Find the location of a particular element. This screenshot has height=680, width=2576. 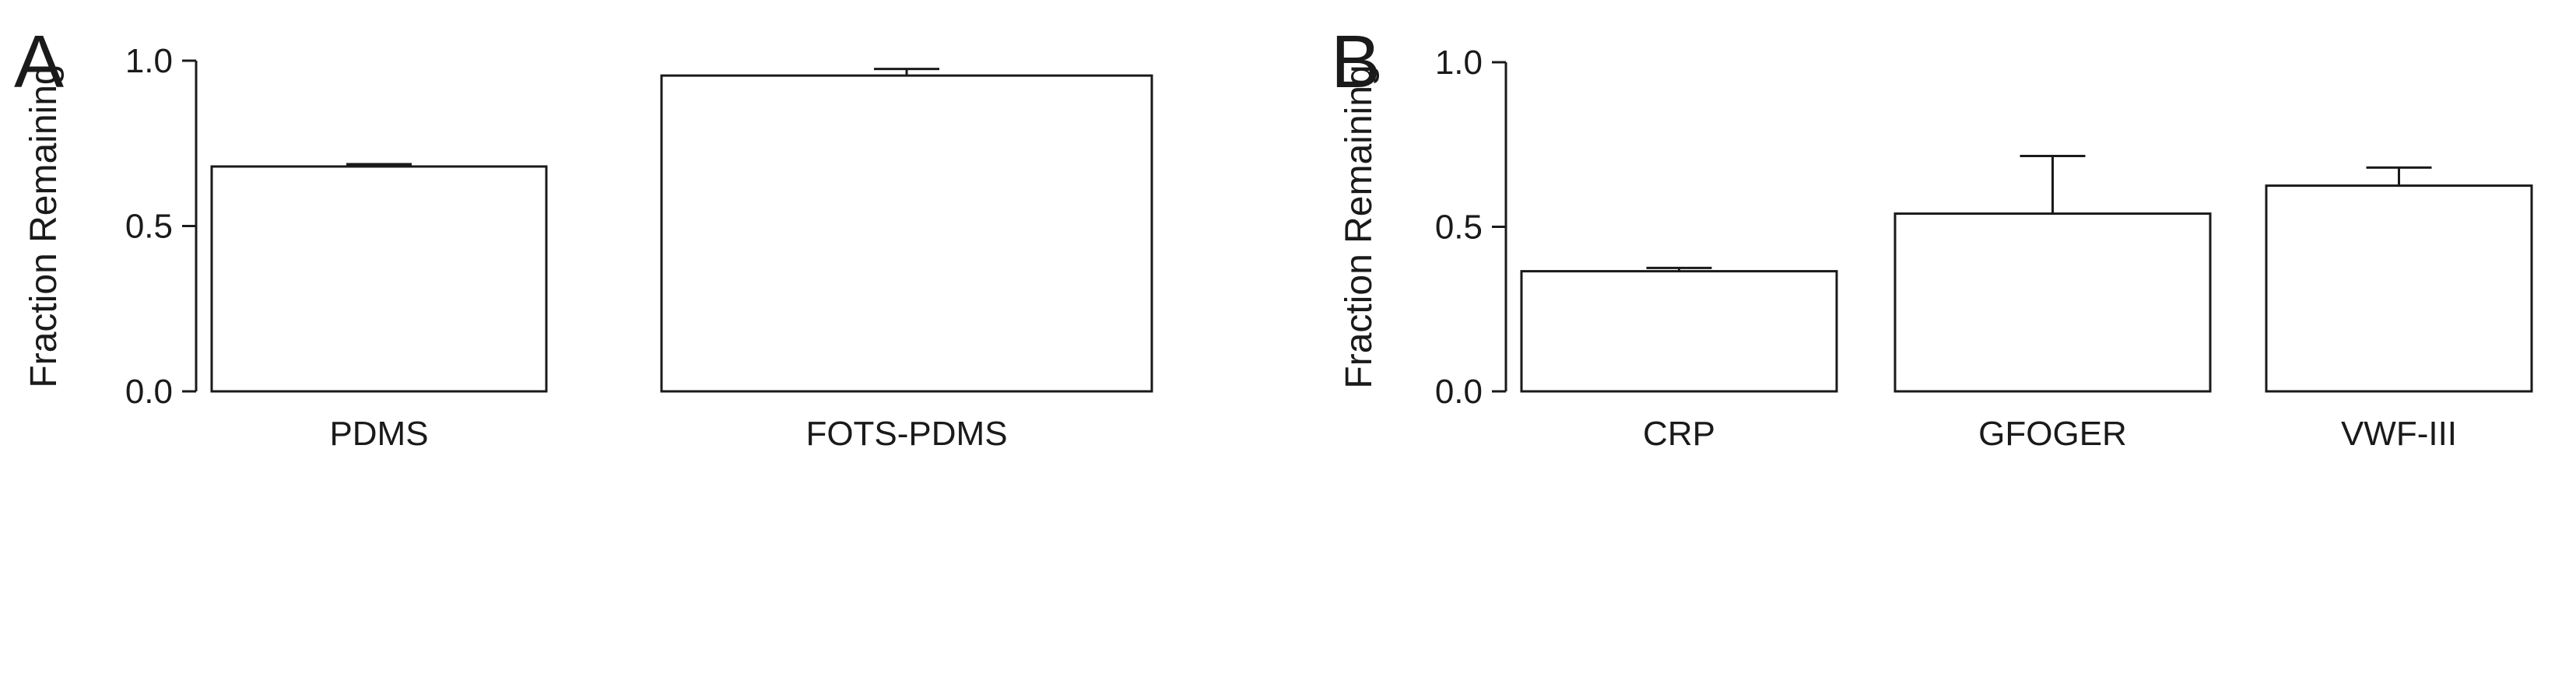

x-category-label: FOTS-PDMS is located at coordinates (906, 434).